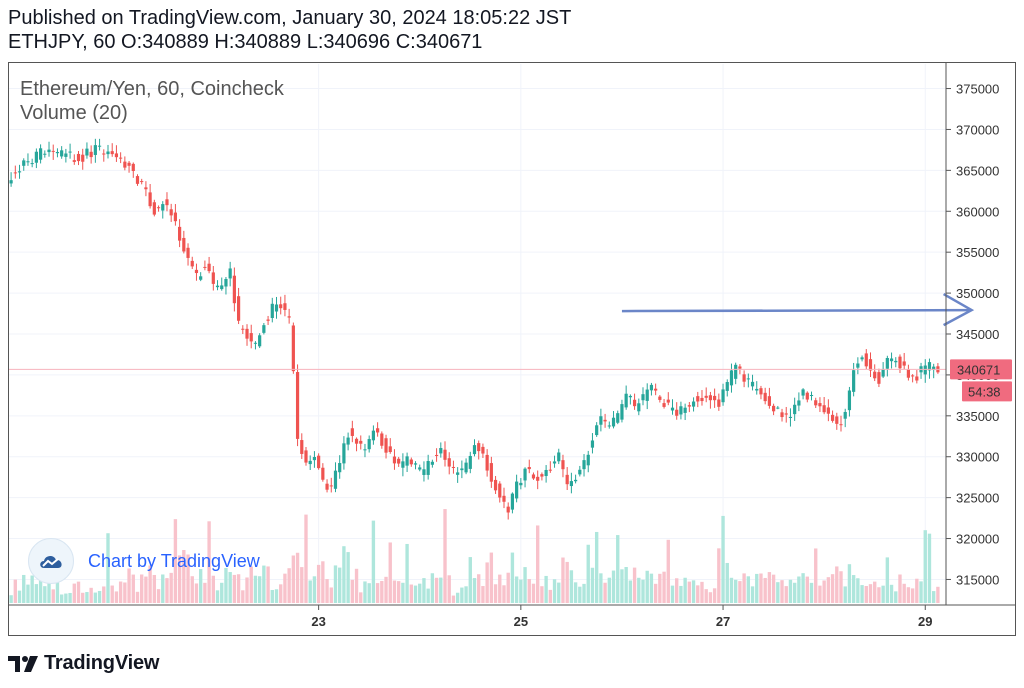 Image resolution: width=1024 pixels, height=688 pixels. I want to click on price-tick-label: 325000, so click(977, 498).